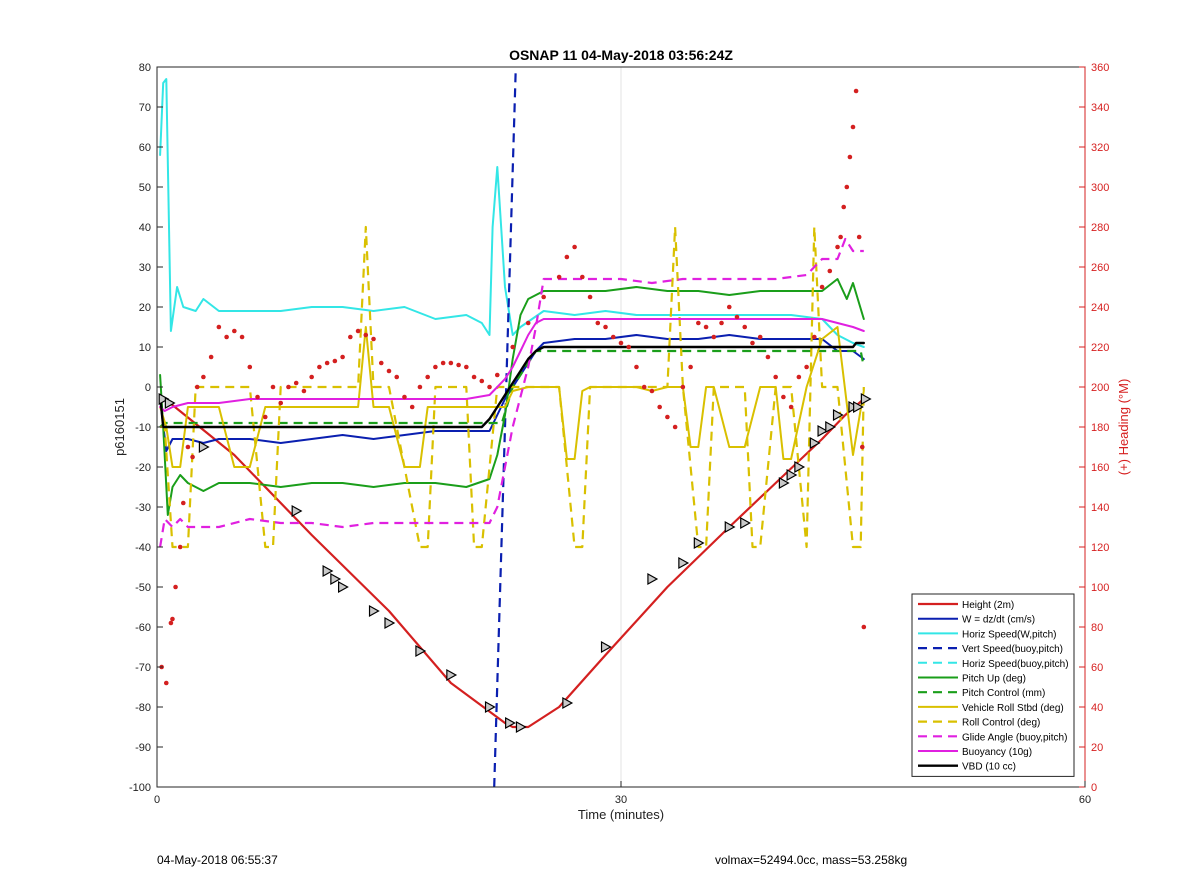 This screenshot has height=885, width=1200. I want to click on right-tick-label: 340, so click(1100, 108).